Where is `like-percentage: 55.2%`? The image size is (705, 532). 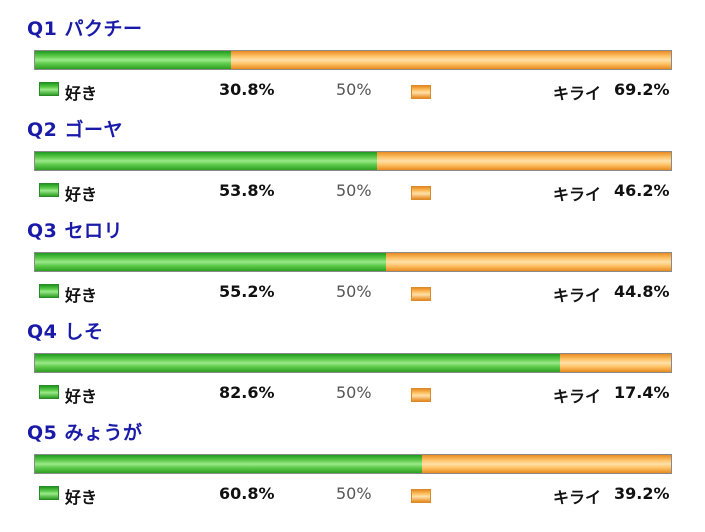
like-percentage: 55.2% is located at coordinates (247, 291).